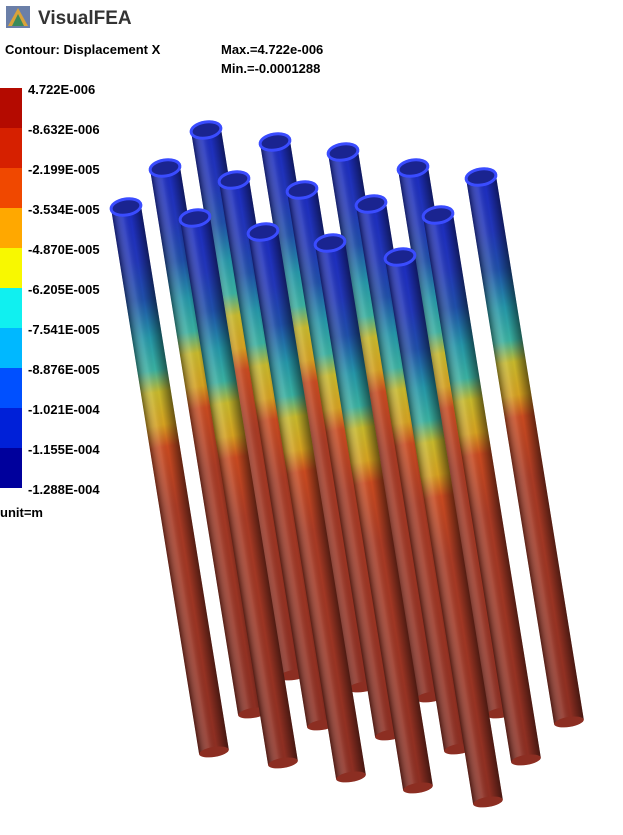 The width and height of the screenshot is (623, 835). I want to click on legend-unit: unit=m, so click(21, 512).